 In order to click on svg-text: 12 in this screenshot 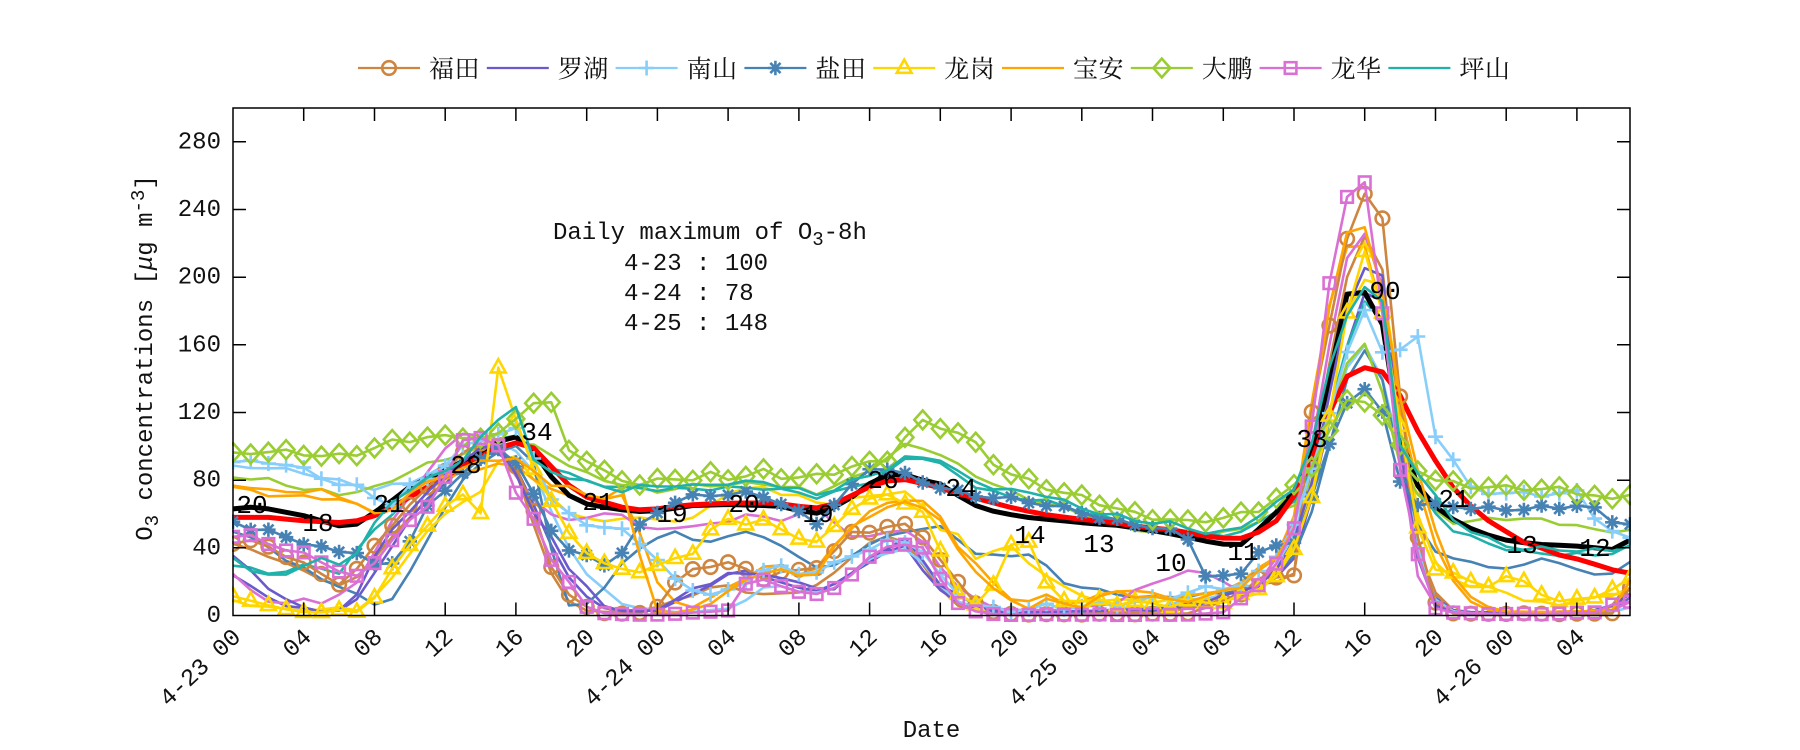, I will do `click(1594, 549)`.